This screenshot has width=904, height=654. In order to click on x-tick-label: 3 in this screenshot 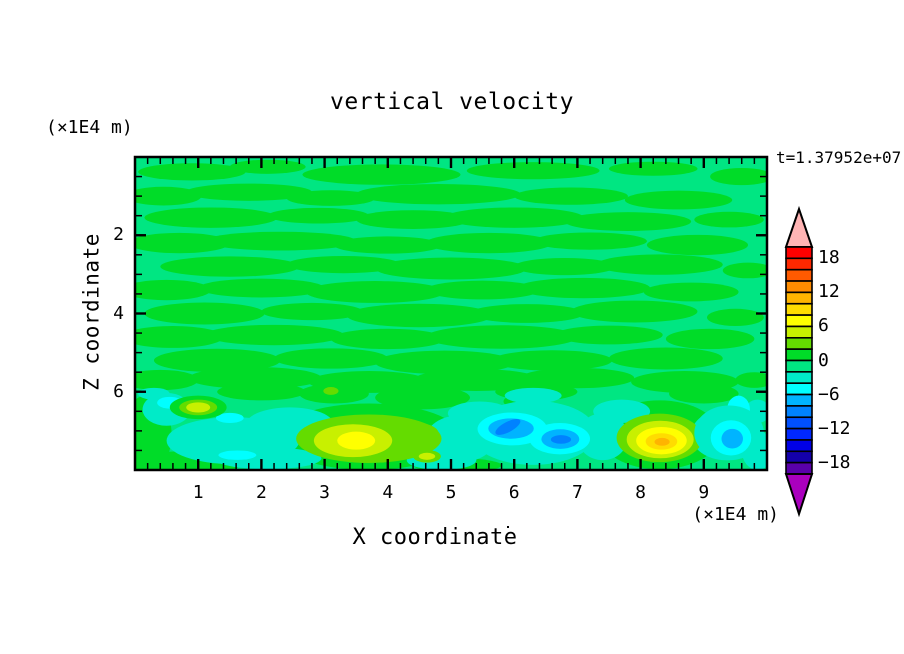, I will do `click(325, 492)`.